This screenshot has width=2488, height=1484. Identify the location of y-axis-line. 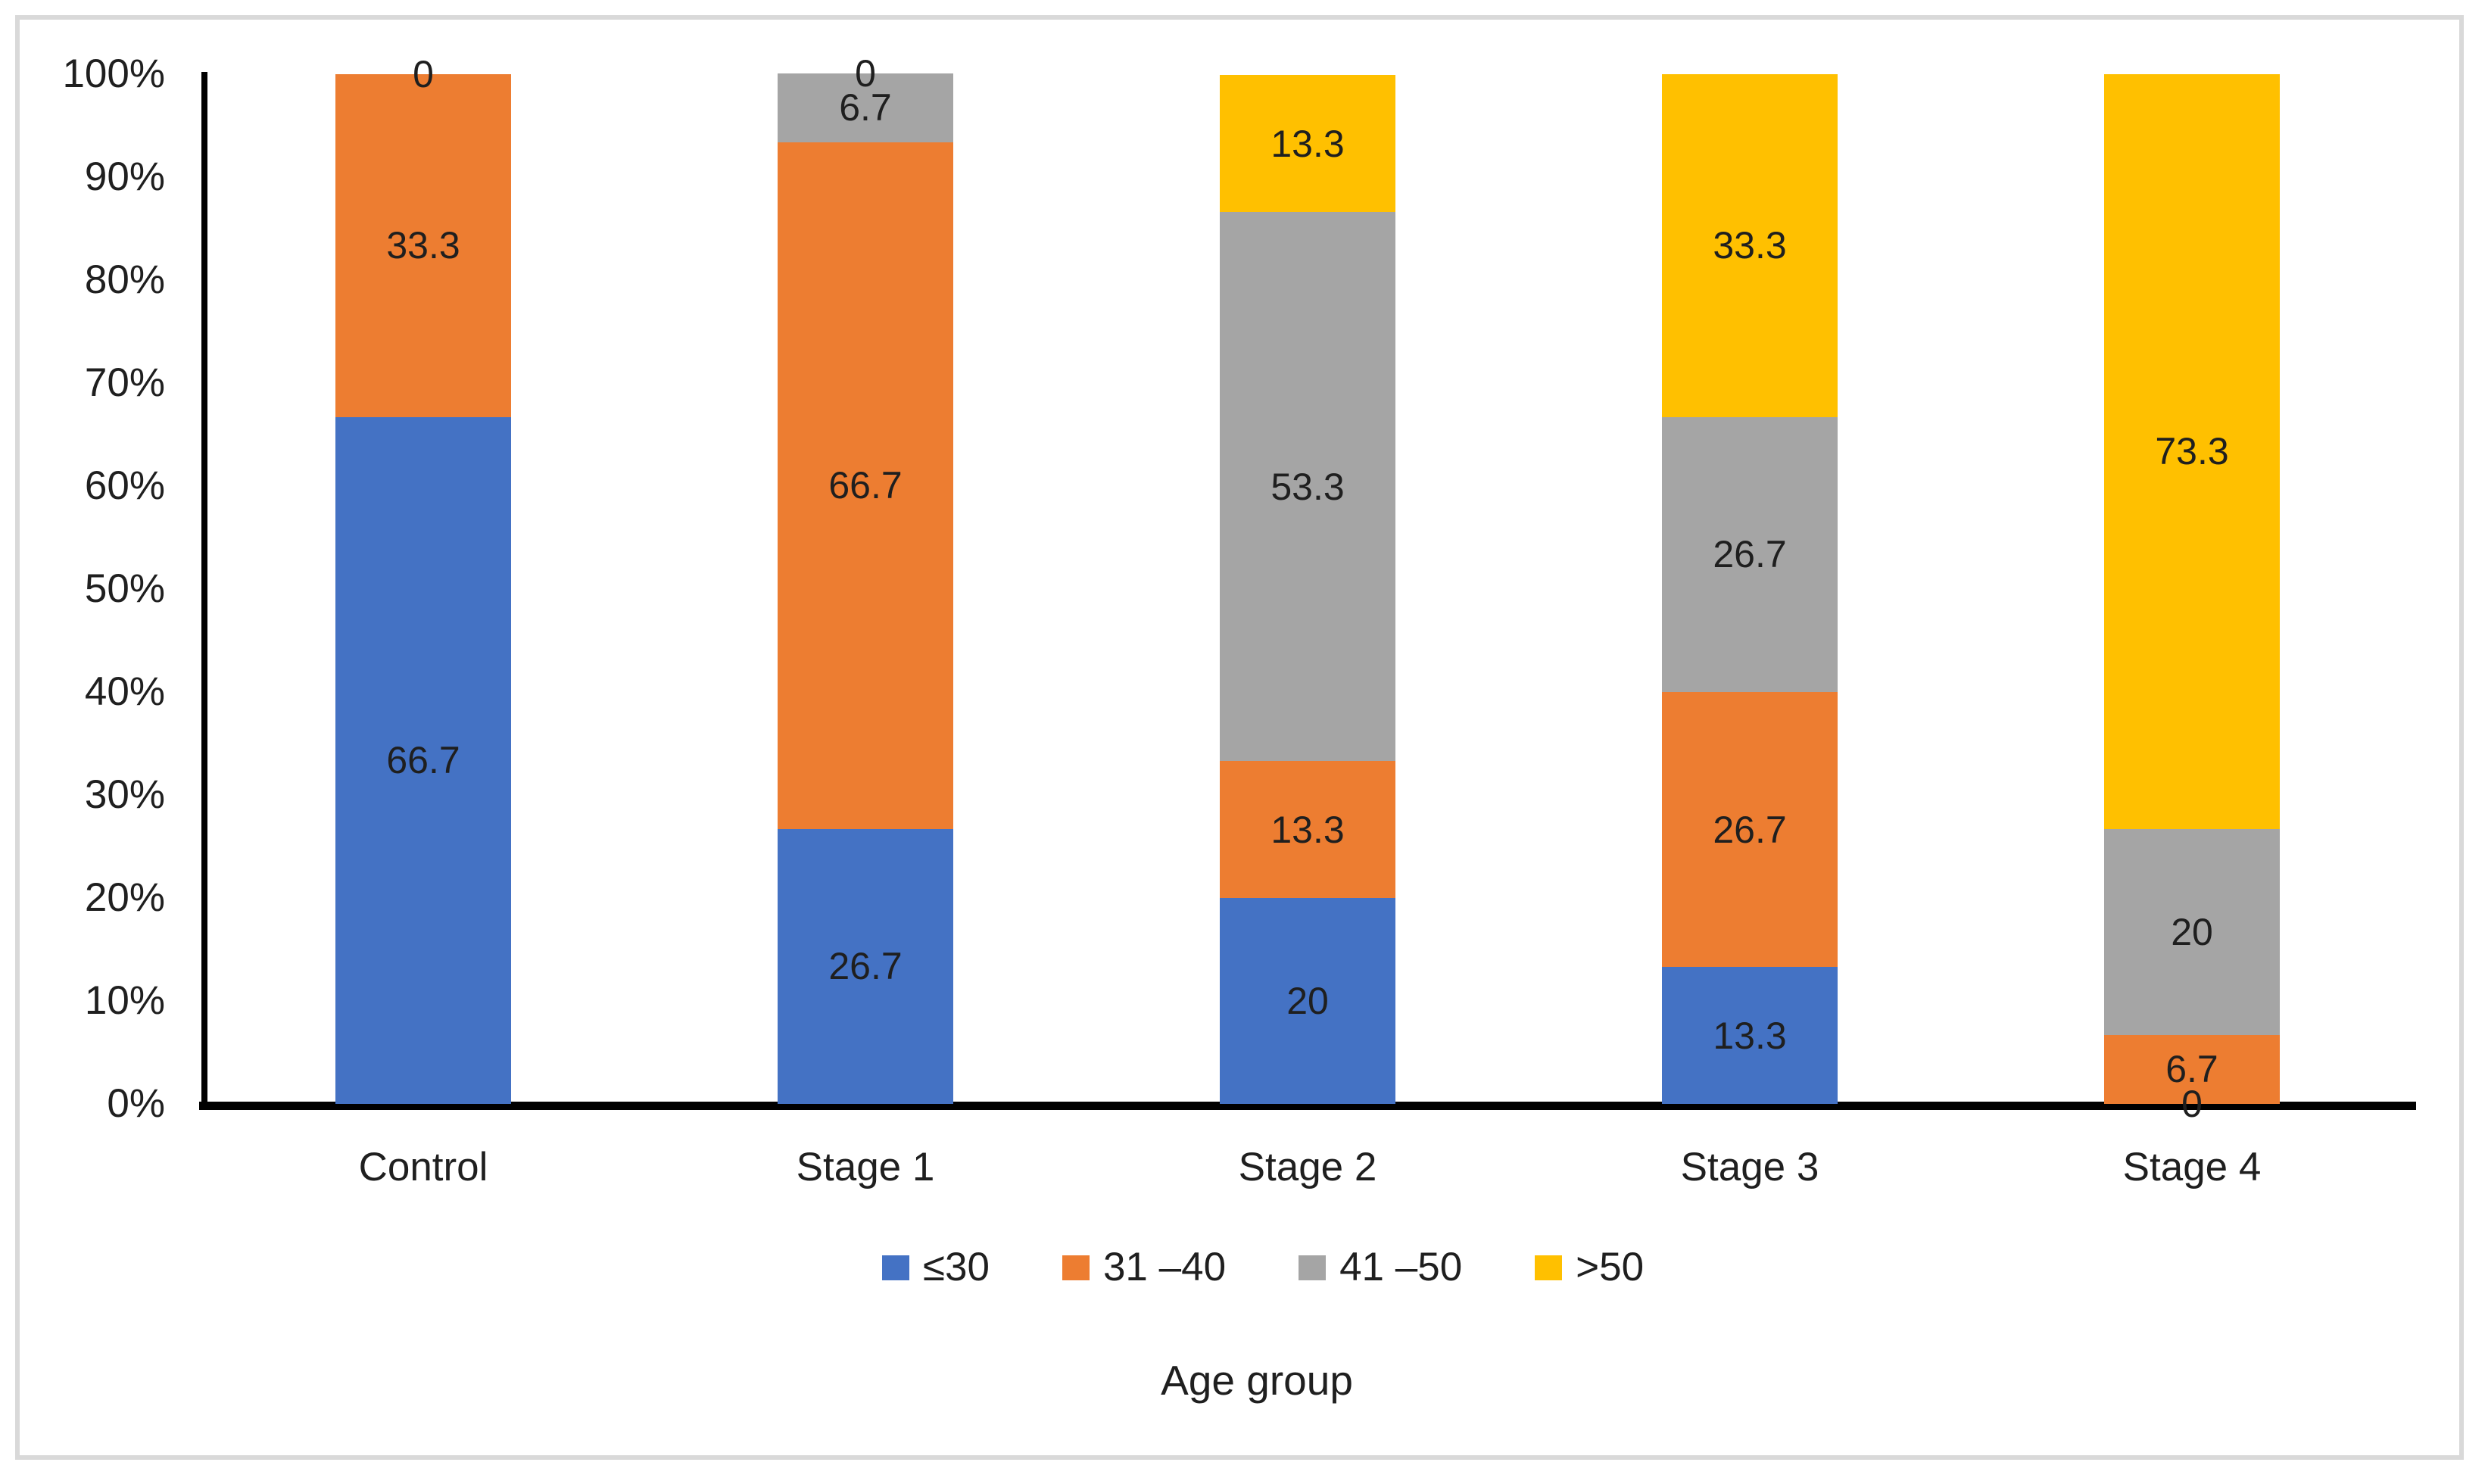
(204, 590).